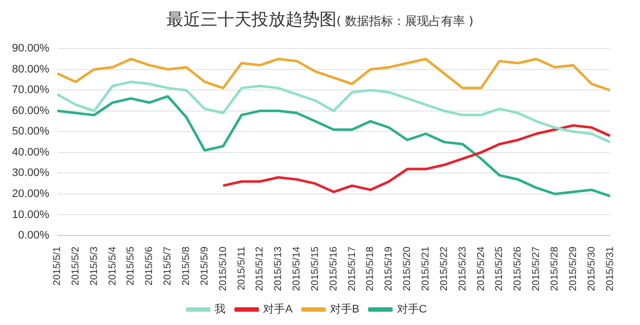 Image resolution: width=640 pixels, height=325 pixels. What do you see at coordinates (150, 266) in the screenshot?
I see `x-tick-label: 2015/5/6` at bounding box center [150, 266].